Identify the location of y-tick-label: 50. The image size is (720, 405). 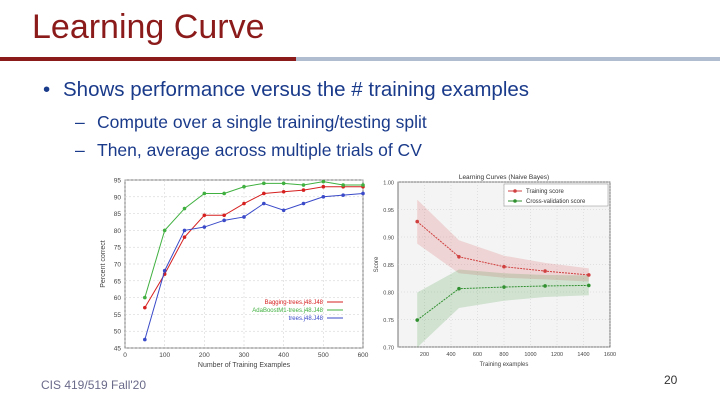
(118, 332).